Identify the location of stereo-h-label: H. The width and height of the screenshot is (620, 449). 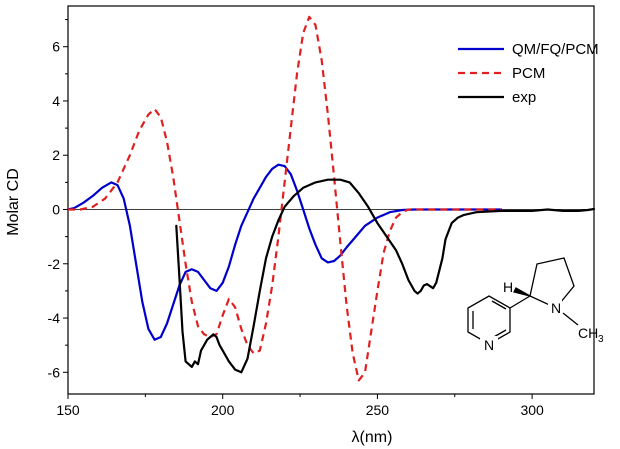
(508, 287).